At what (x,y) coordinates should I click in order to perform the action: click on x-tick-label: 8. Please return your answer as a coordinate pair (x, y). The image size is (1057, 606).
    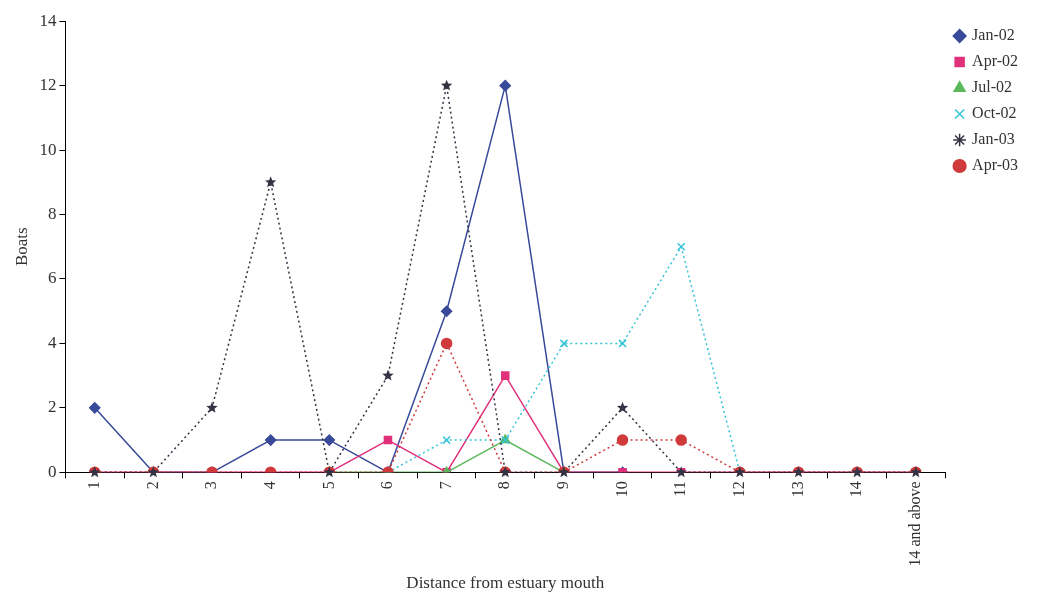
    Looking at the image, I should click on (504, 485).